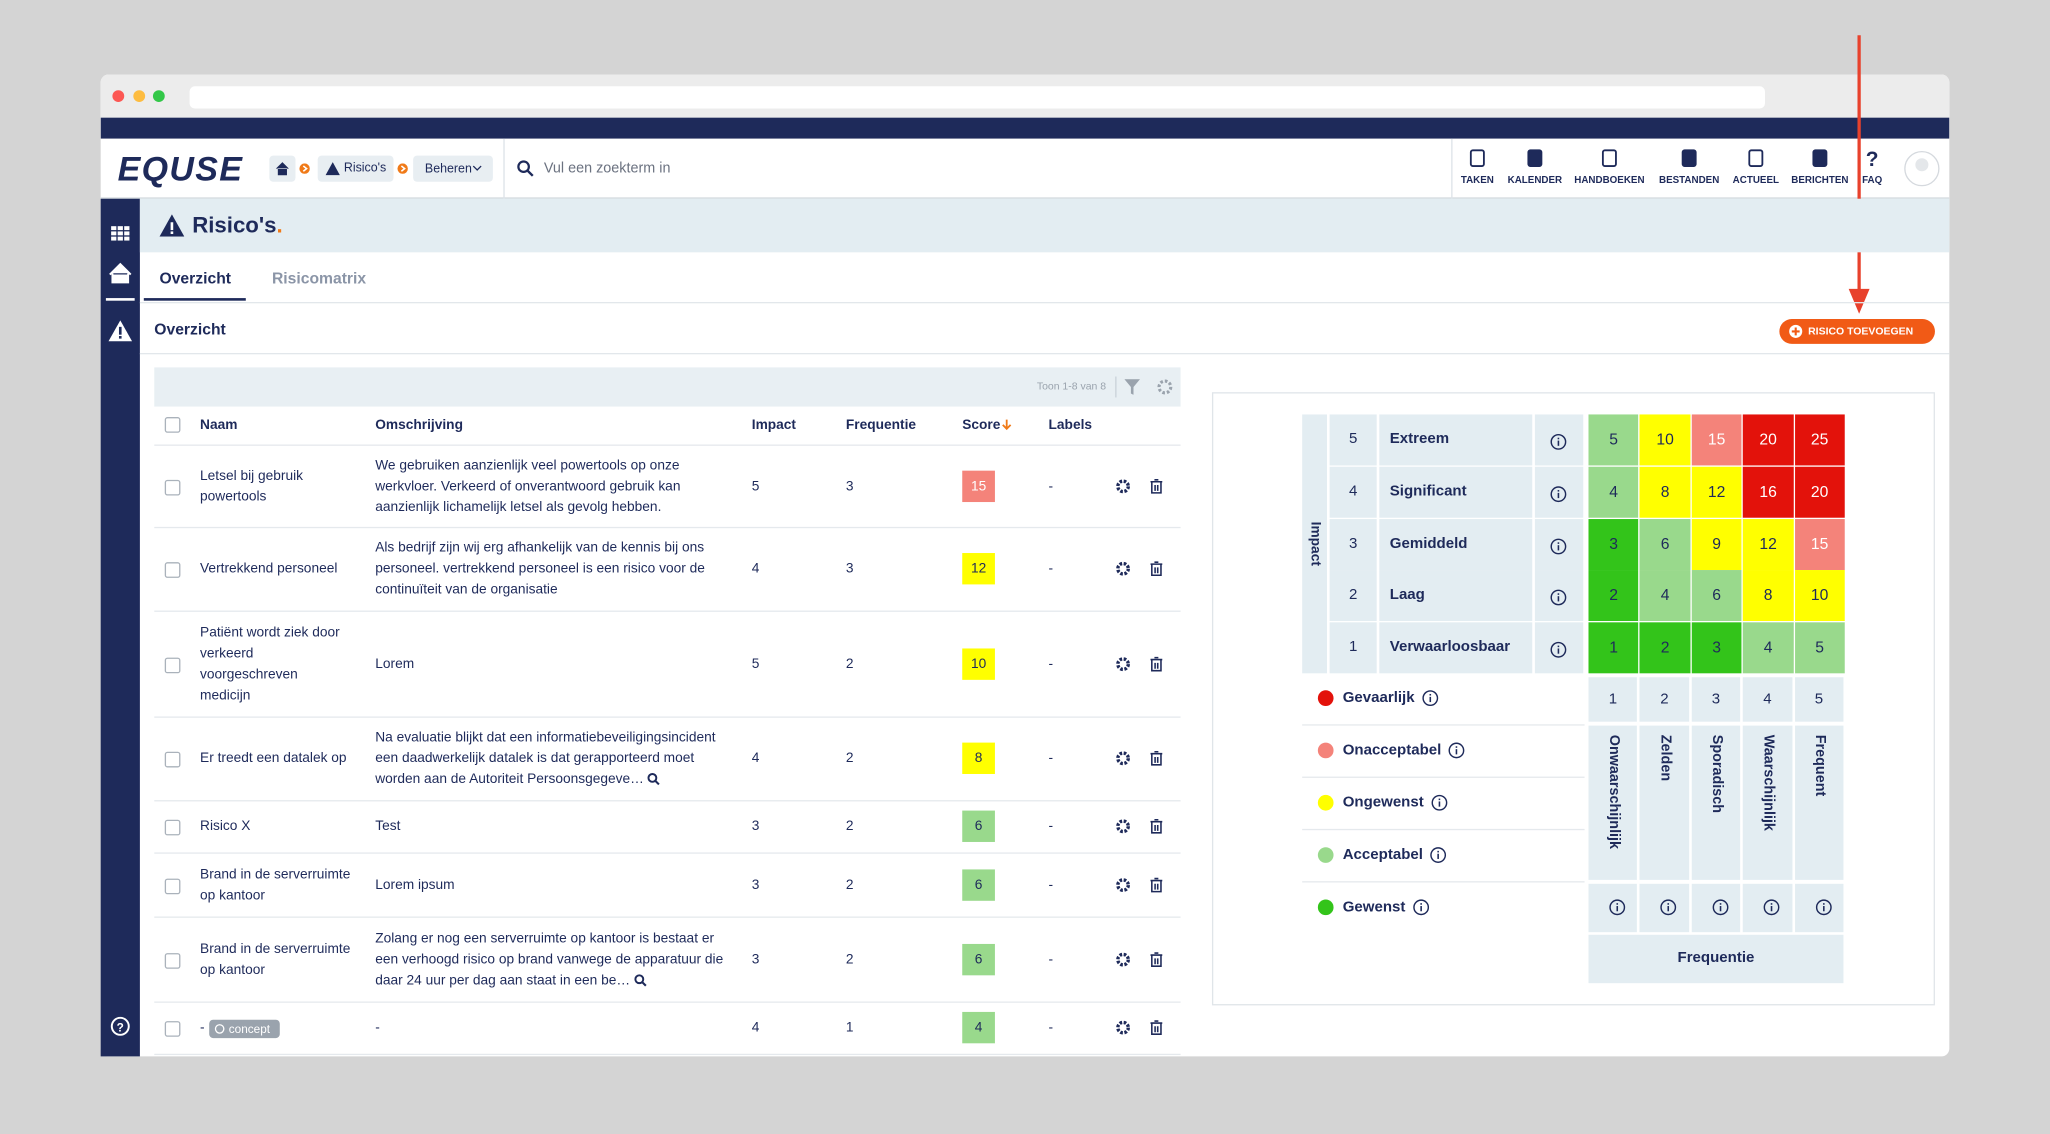  Describe the element at coordinates (269, 568) in the screenshot. I see `risk-name: Vertrekkend personeel` at that location.